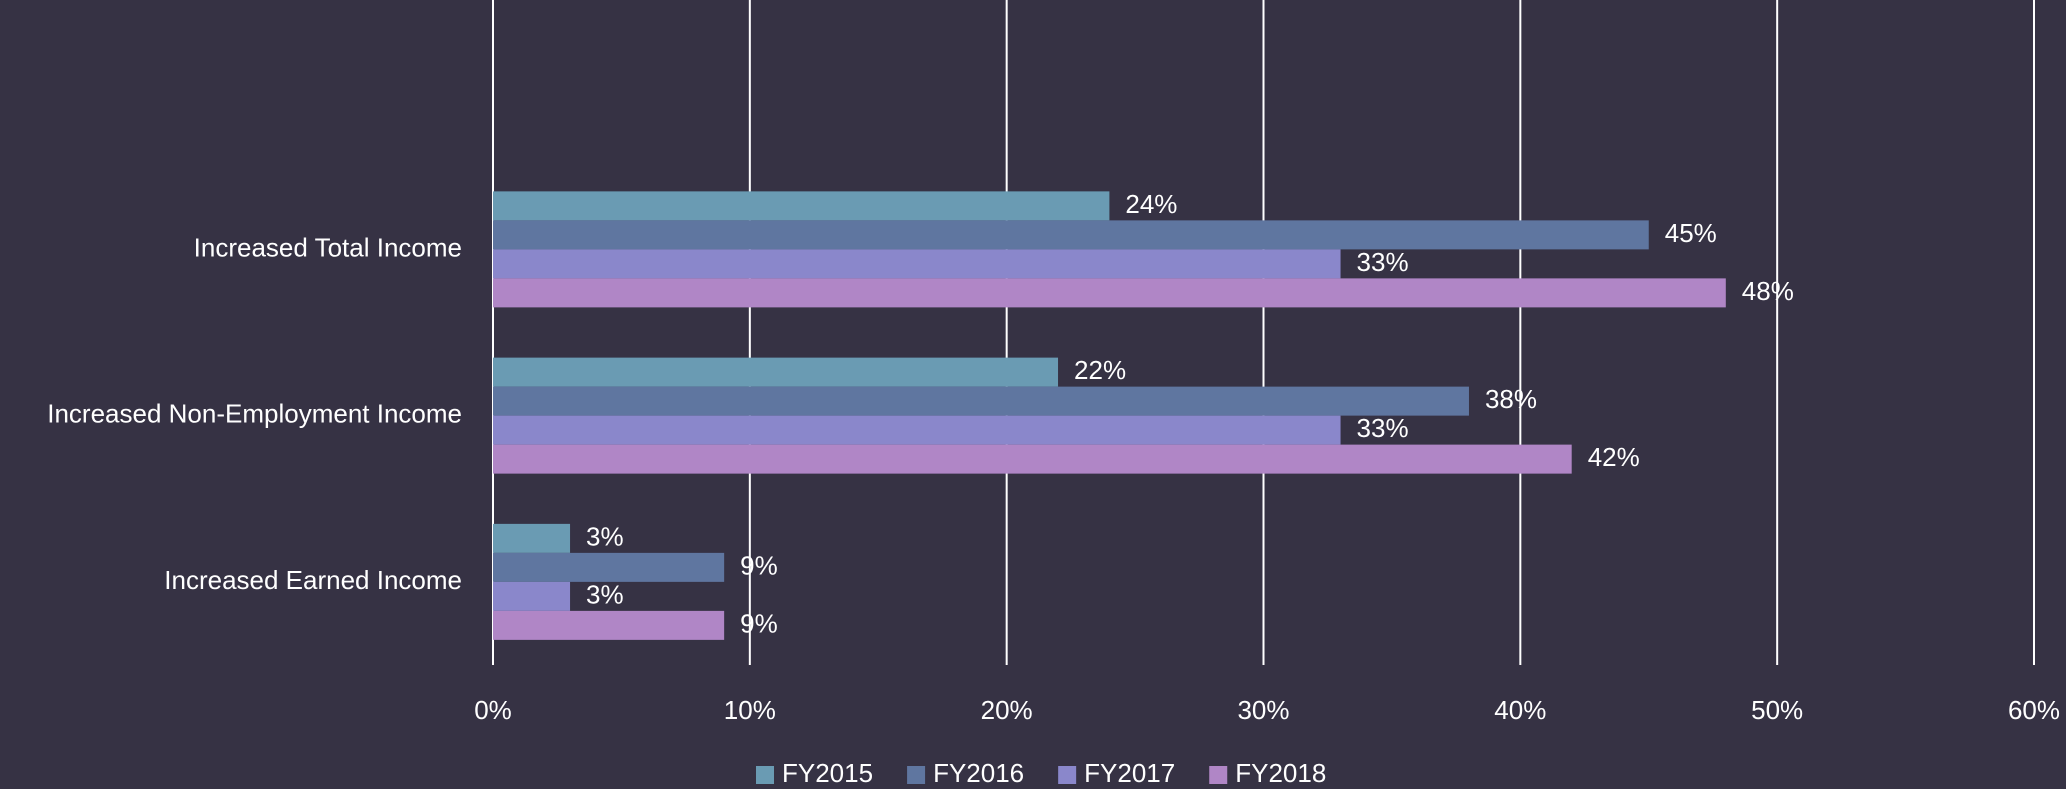  I want to click on value-label: 24%, so click(1151, 204).